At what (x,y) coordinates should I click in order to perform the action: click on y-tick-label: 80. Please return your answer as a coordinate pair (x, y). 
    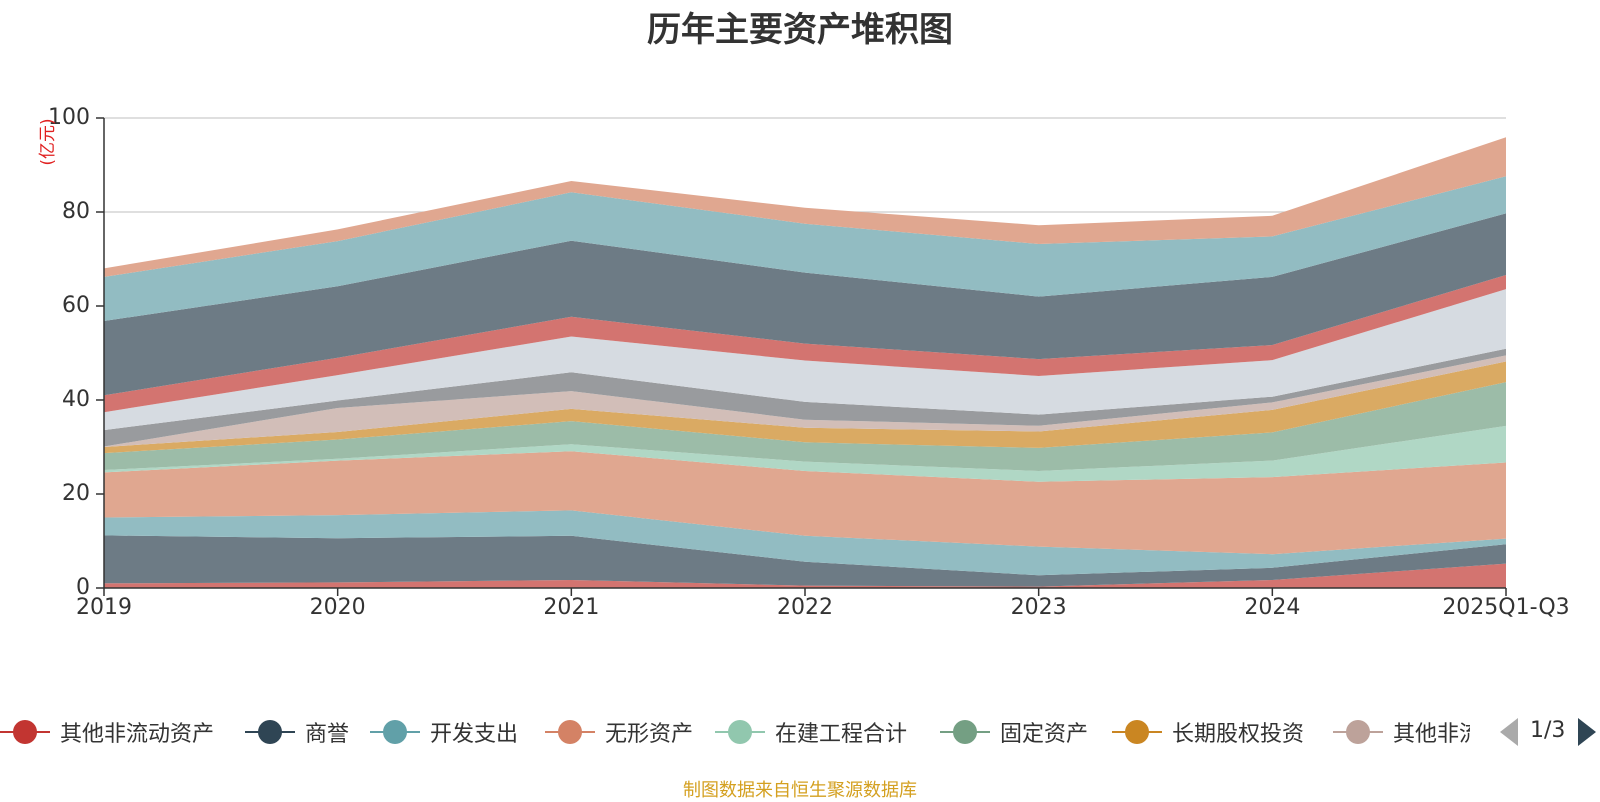
    Looking at the image, I should click on (76, 211).